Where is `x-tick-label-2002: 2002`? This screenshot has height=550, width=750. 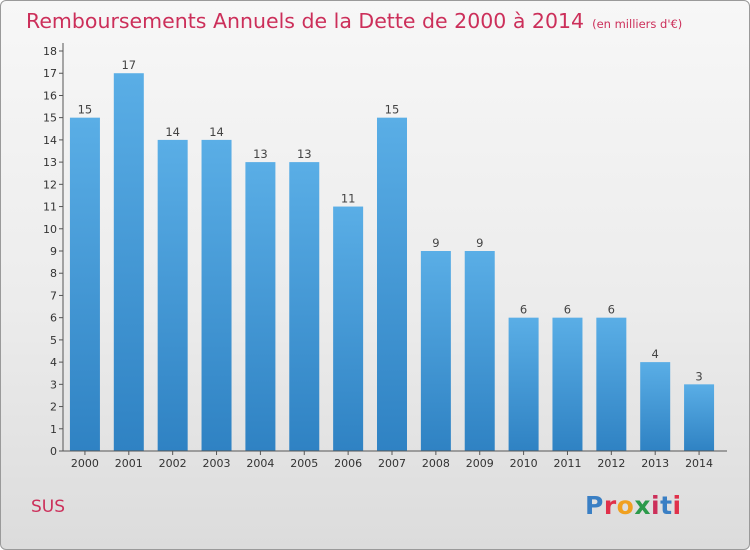 x-tick-label-2002: 2002 is located at coordinates (173, 463).